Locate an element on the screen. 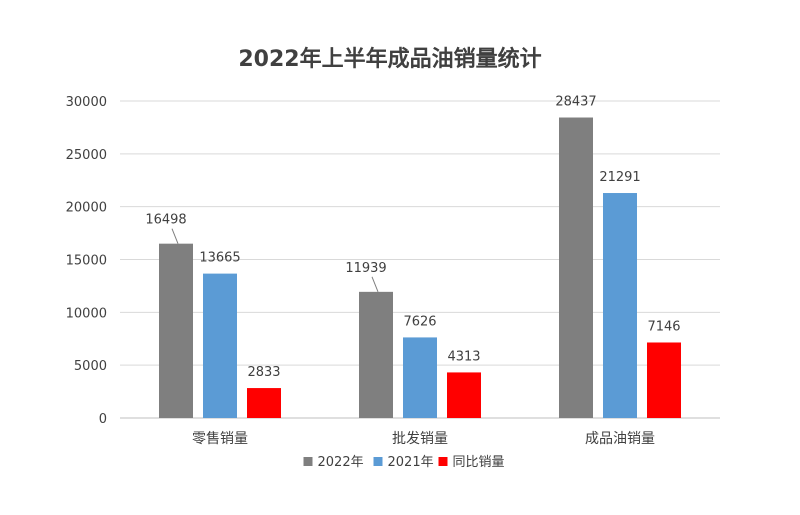 The width and height of the screenshot is (800, 515). data-label: 28437 is located at coordinates (575, 102).